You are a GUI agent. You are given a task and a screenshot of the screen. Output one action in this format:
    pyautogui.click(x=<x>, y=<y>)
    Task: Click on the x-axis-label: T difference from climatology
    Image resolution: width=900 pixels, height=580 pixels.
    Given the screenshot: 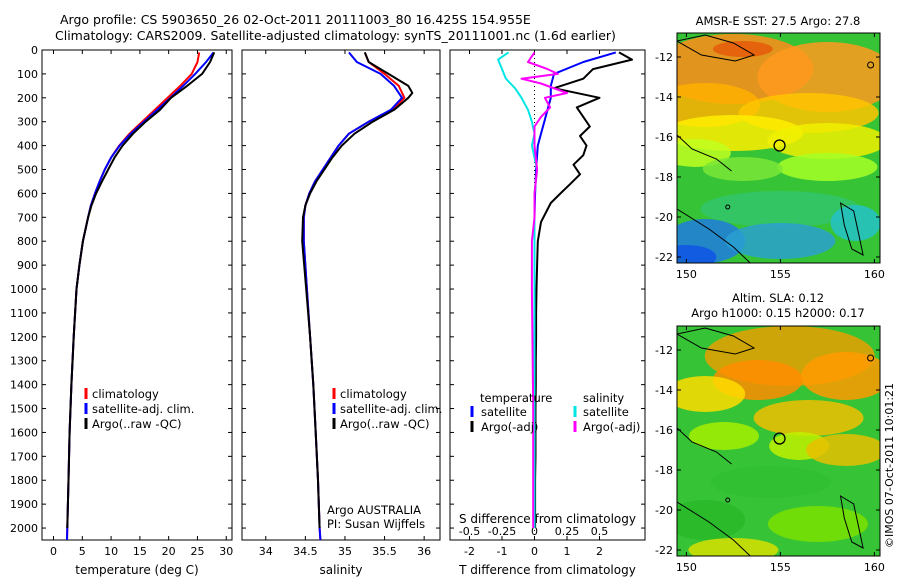 What is the action you would take?
    pyautogui.click(x=547, y=570)
    